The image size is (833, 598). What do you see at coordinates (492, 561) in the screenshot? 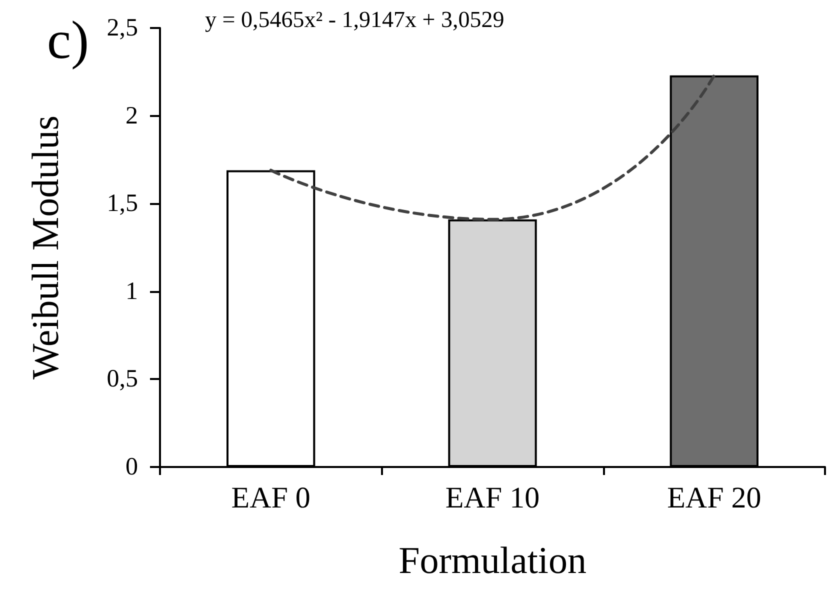
I see `x-axis-title: Formulation` at bounding box center [492, 561].